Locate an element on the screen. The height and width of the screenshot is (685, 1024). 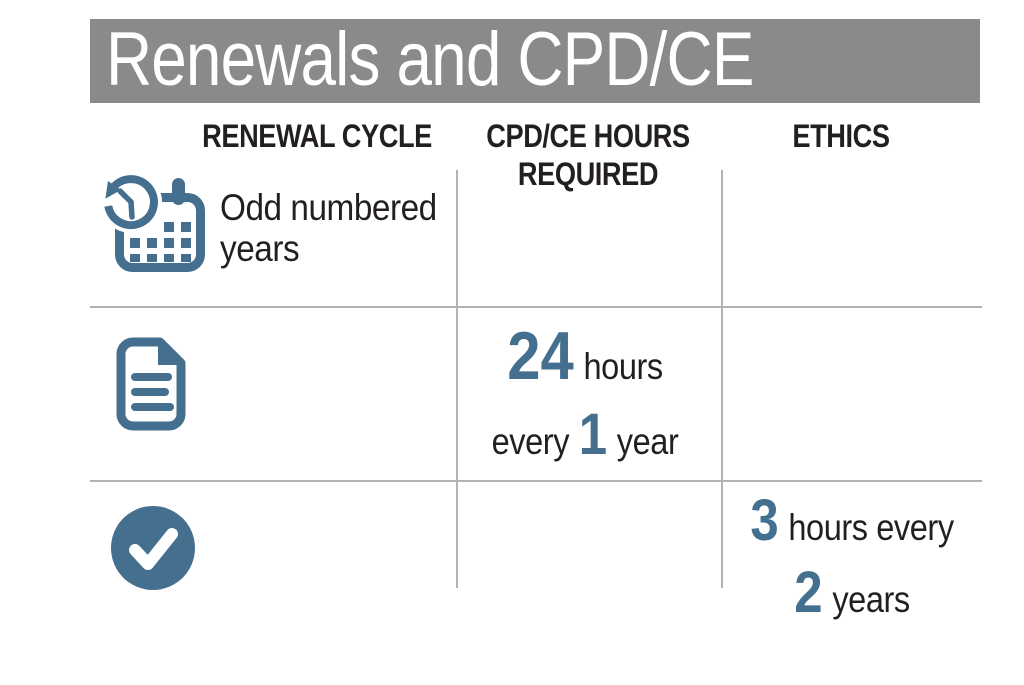
cpd-hours-line-2: every 1 year is located at coordinates (585, 442).